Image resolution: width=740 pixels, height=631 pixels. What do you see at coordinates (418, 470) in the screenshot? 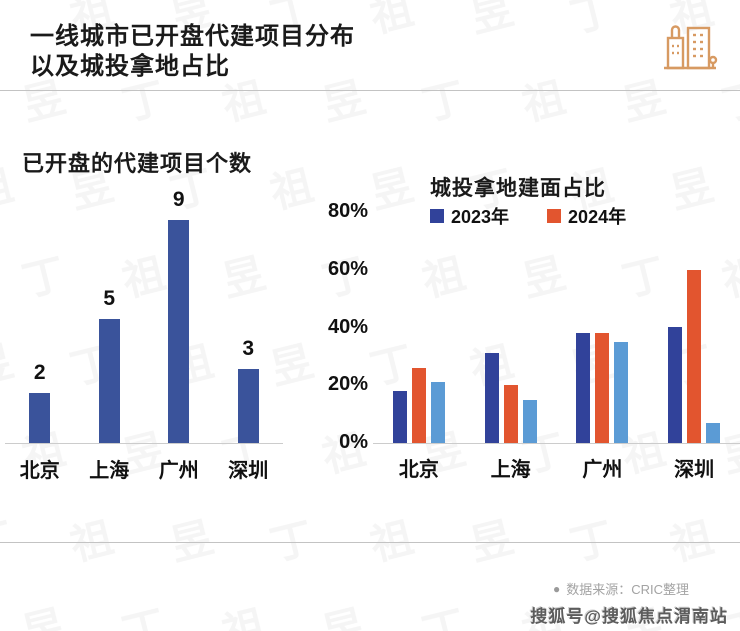
I see `right-category-label: 北京` at bounding box center [418, 470].